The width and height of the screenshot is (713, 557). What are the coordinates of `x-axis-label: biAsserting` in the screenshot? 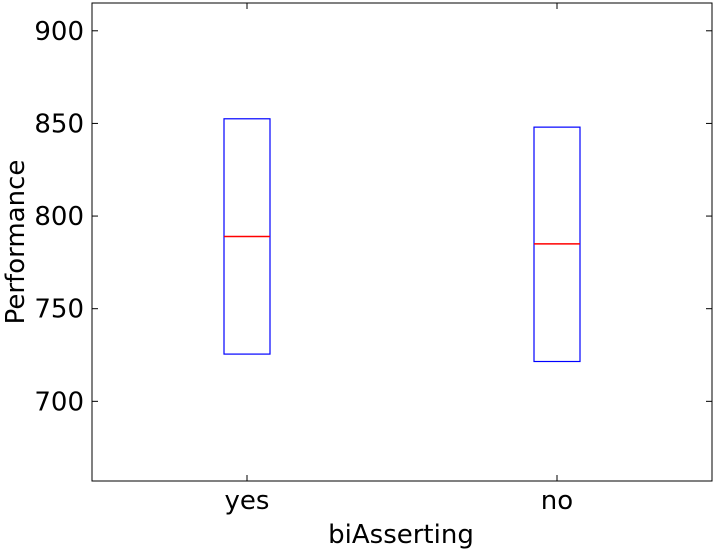 It's located at (401, 535).